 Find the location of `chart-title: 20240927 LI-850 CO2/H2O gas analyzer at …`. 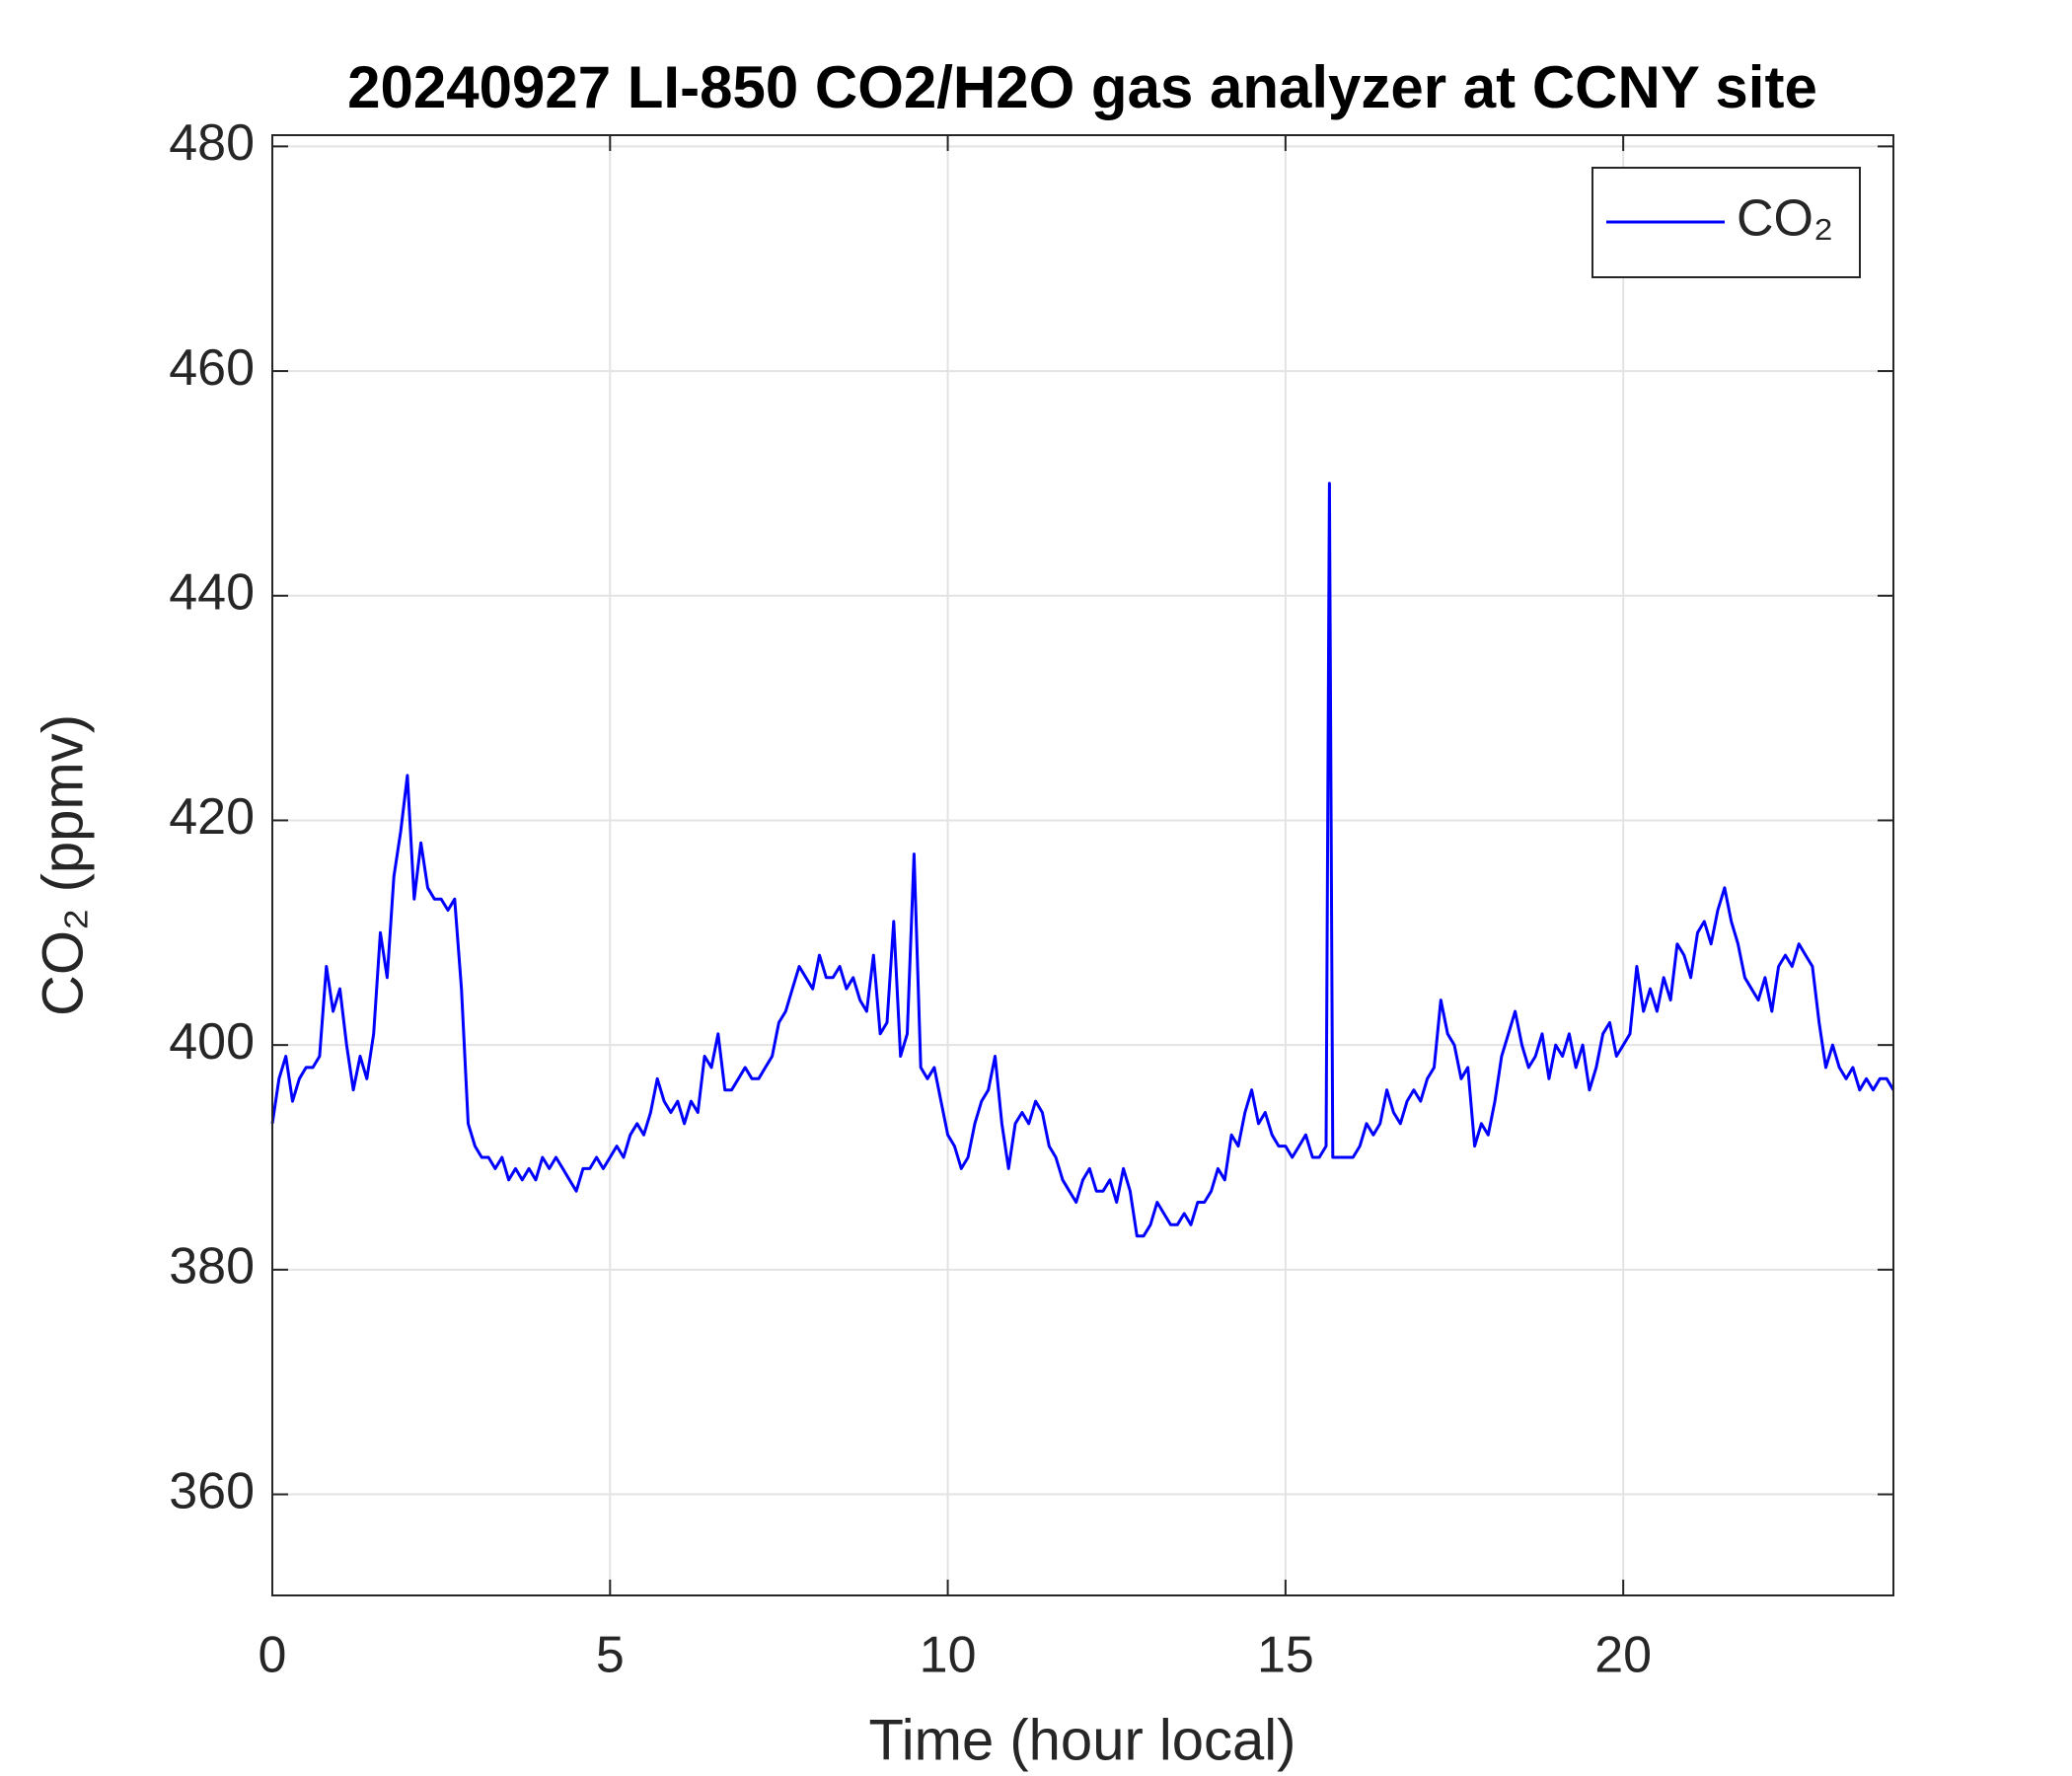

chart-title: 20240927 LI-850 CO2/H2O gas analyzer at … is located at coordinates (1082, 87).